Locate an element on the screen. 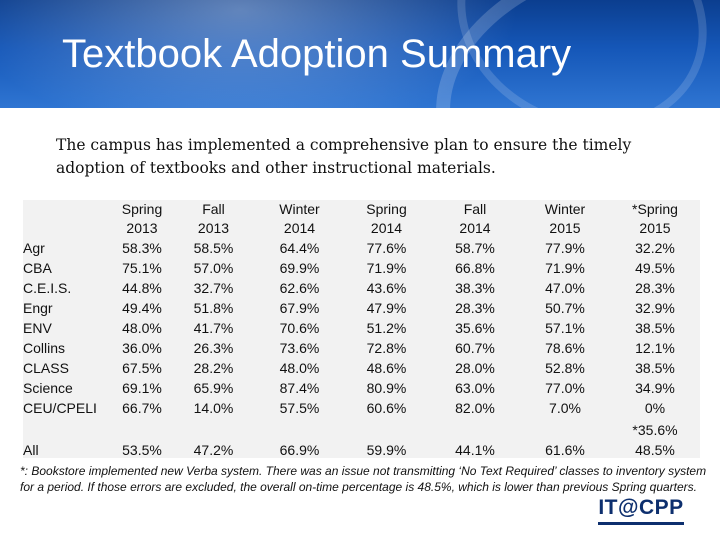 The width and height of the screenshot is (720, 540). row-label: ENV is located at coordinates (37, 328).